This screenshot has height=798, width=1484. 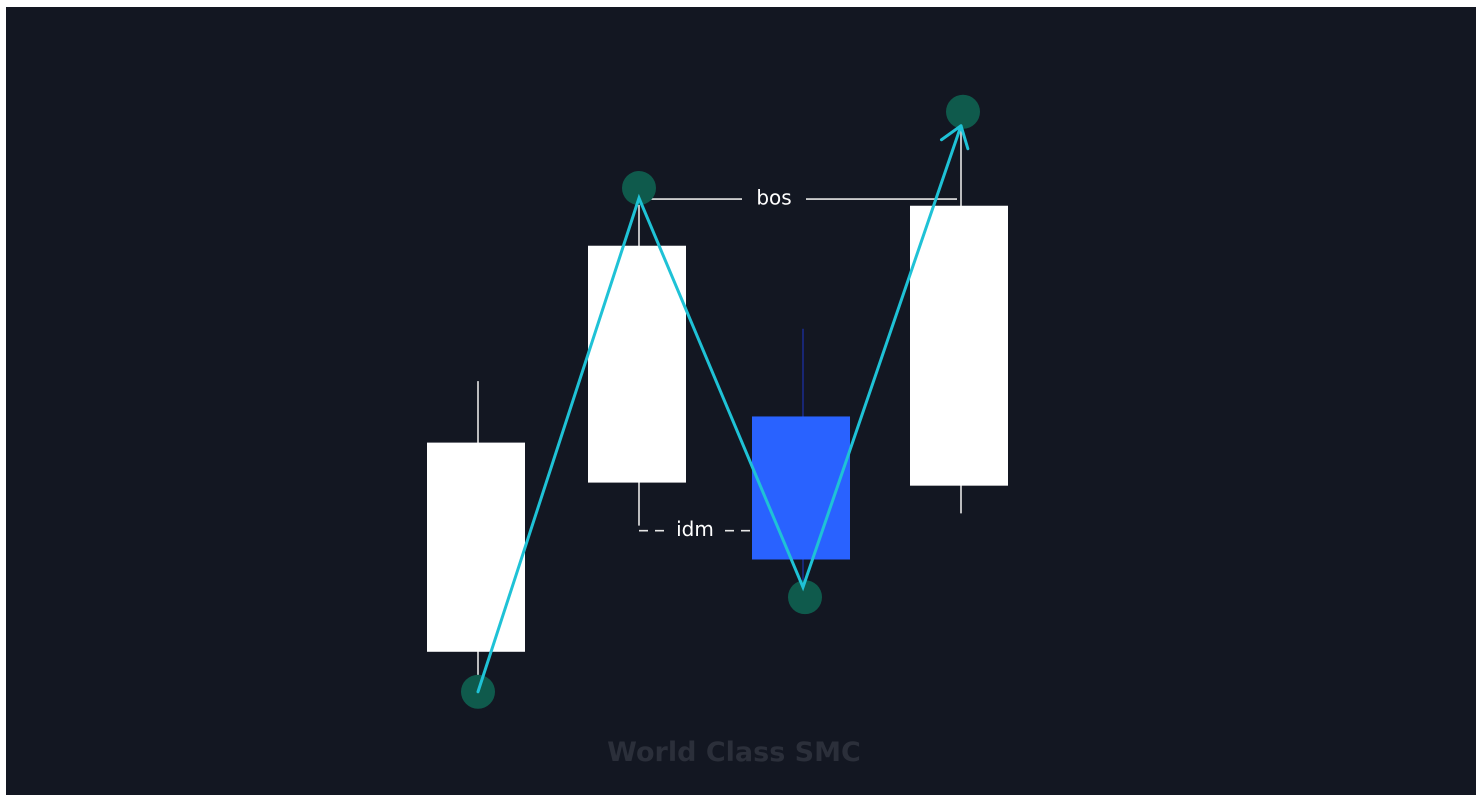 What do you see at coordinates (798, 363) in the screenshot?
I see `levels: bos idm` at bounding box center [798, 363].